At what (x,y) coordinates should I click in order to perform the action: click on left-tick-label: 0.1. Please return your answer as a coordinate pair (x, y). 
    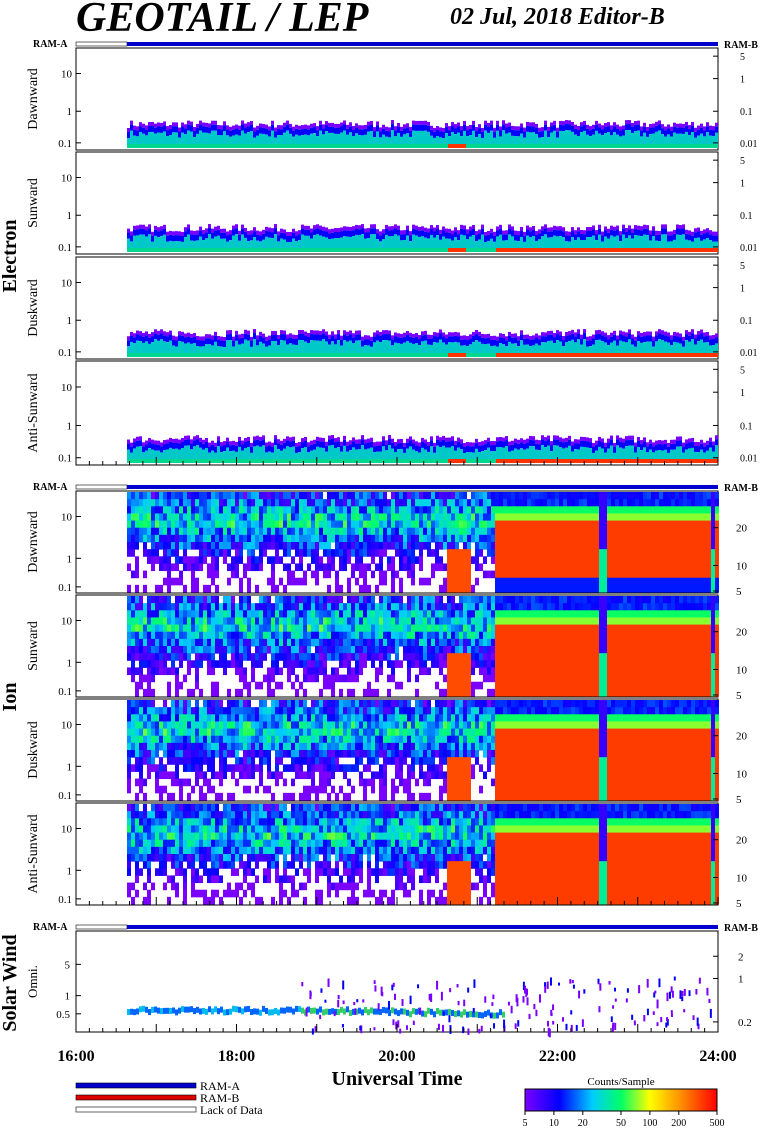
    Looking at the image, I should click on (65, 459).